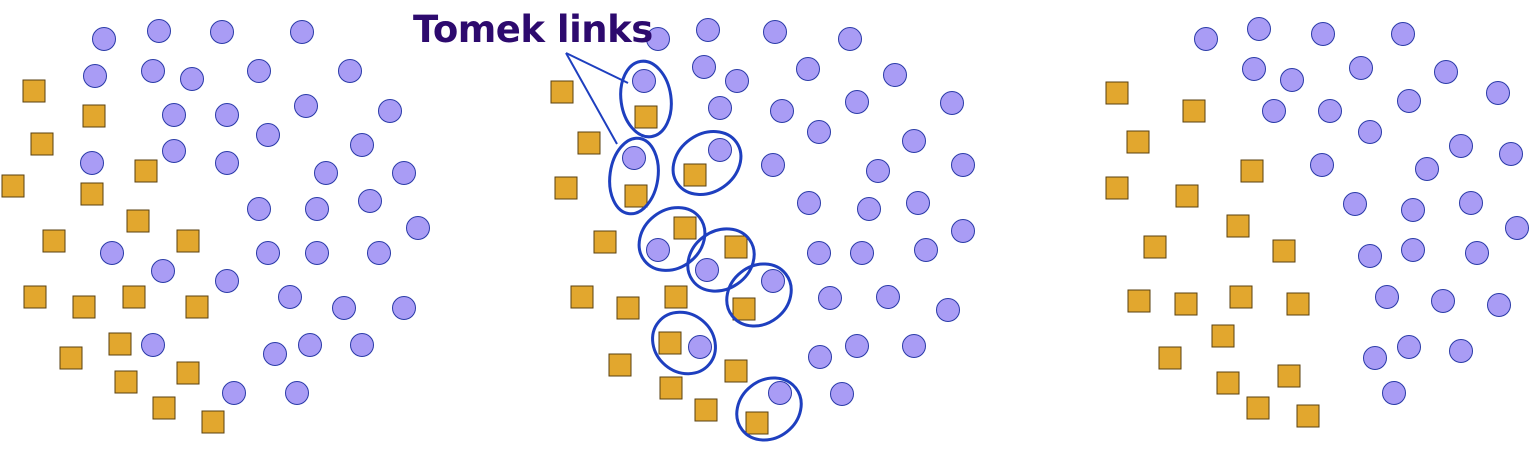 The width and height of the screenshot is (1532, 457). I want to click on tomek-links-label: Tomek links, so click(533, 29).